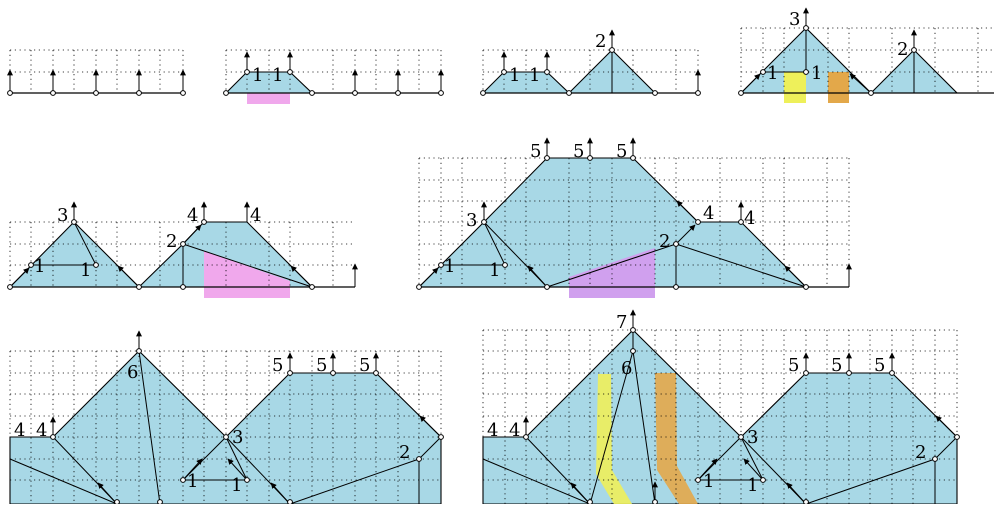 The image size is (994, 509). I want to click on yellow-highlight, so click(795, 87).